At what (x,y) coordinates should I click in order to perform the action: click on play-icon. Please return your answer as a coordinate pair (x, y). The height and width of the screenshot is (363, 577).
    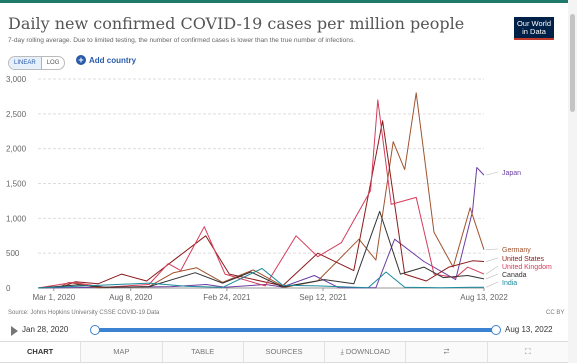
    Looking at the image, I should click on (14, 331).